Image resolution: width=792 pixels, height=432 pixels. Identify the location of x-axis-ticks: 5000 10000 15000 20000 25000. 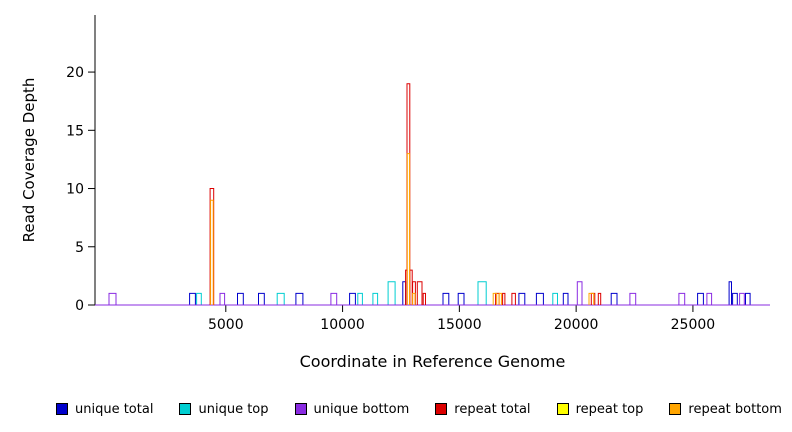
(461, 319).